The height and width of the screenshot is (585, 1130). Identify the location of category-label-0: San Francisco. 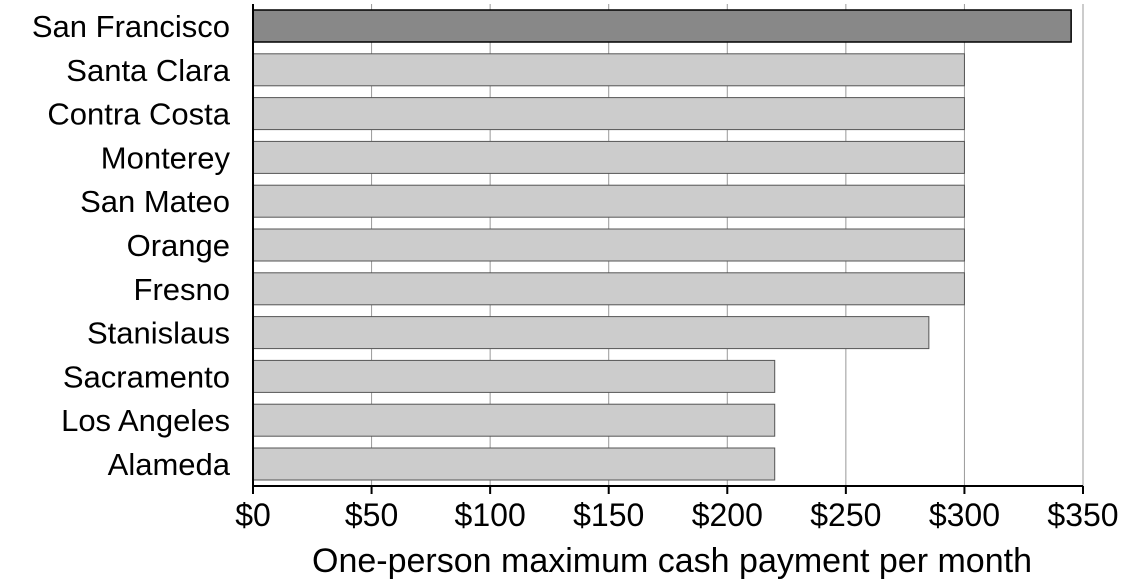
(131, 26).